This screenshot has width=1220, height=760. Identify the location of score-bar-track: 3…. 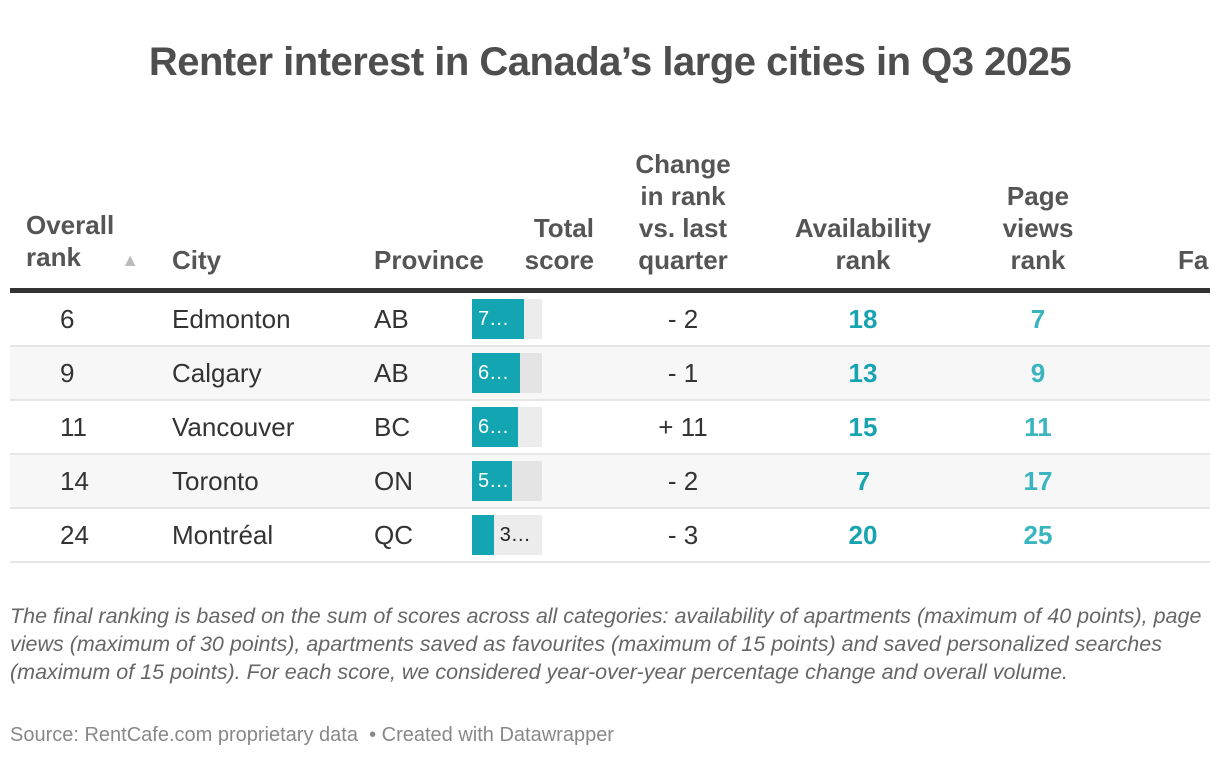
(507, 535).